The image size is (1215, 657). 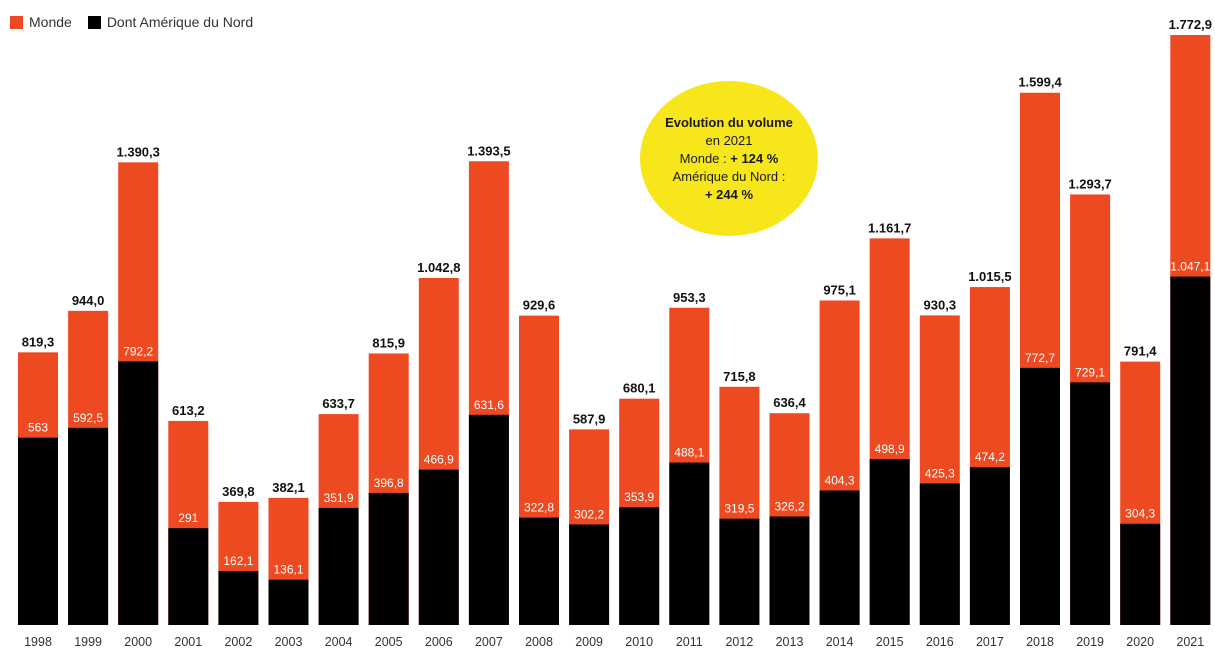 What do you see at coordinates (539, 642) in the screenshot?
I see `x-tick-label-2008: 2008` at bounding box center [539, 642].